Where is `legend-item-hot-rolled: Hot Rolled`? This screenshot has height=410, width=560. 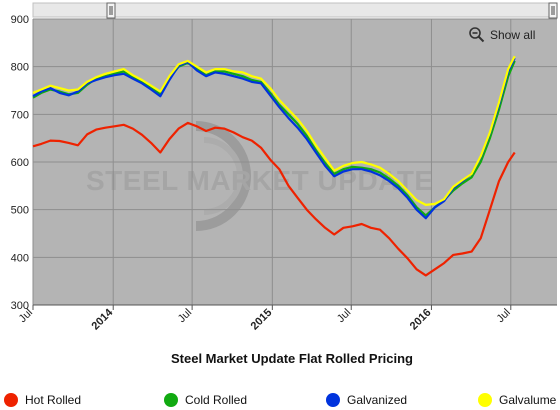
legend-item-hot-rolled: Hot Rolled is located at coordinates (42, 400).